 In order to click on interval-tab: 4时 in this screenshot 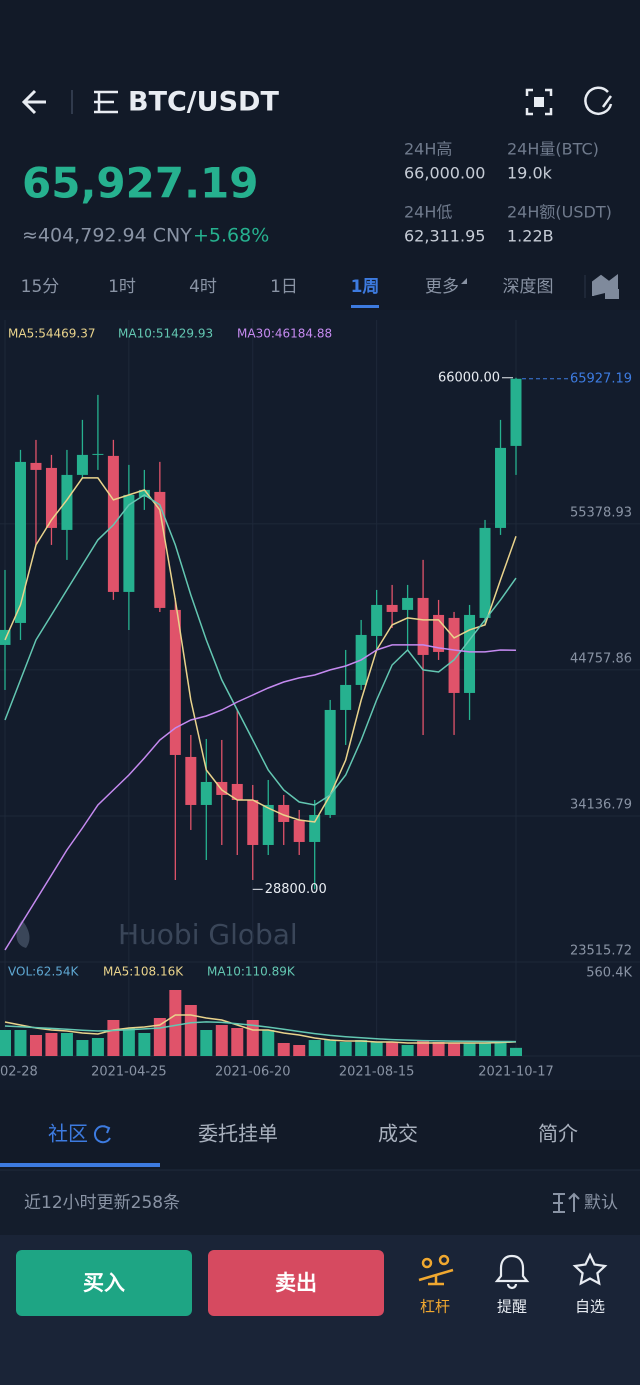, I will do `click(203, 287)`.